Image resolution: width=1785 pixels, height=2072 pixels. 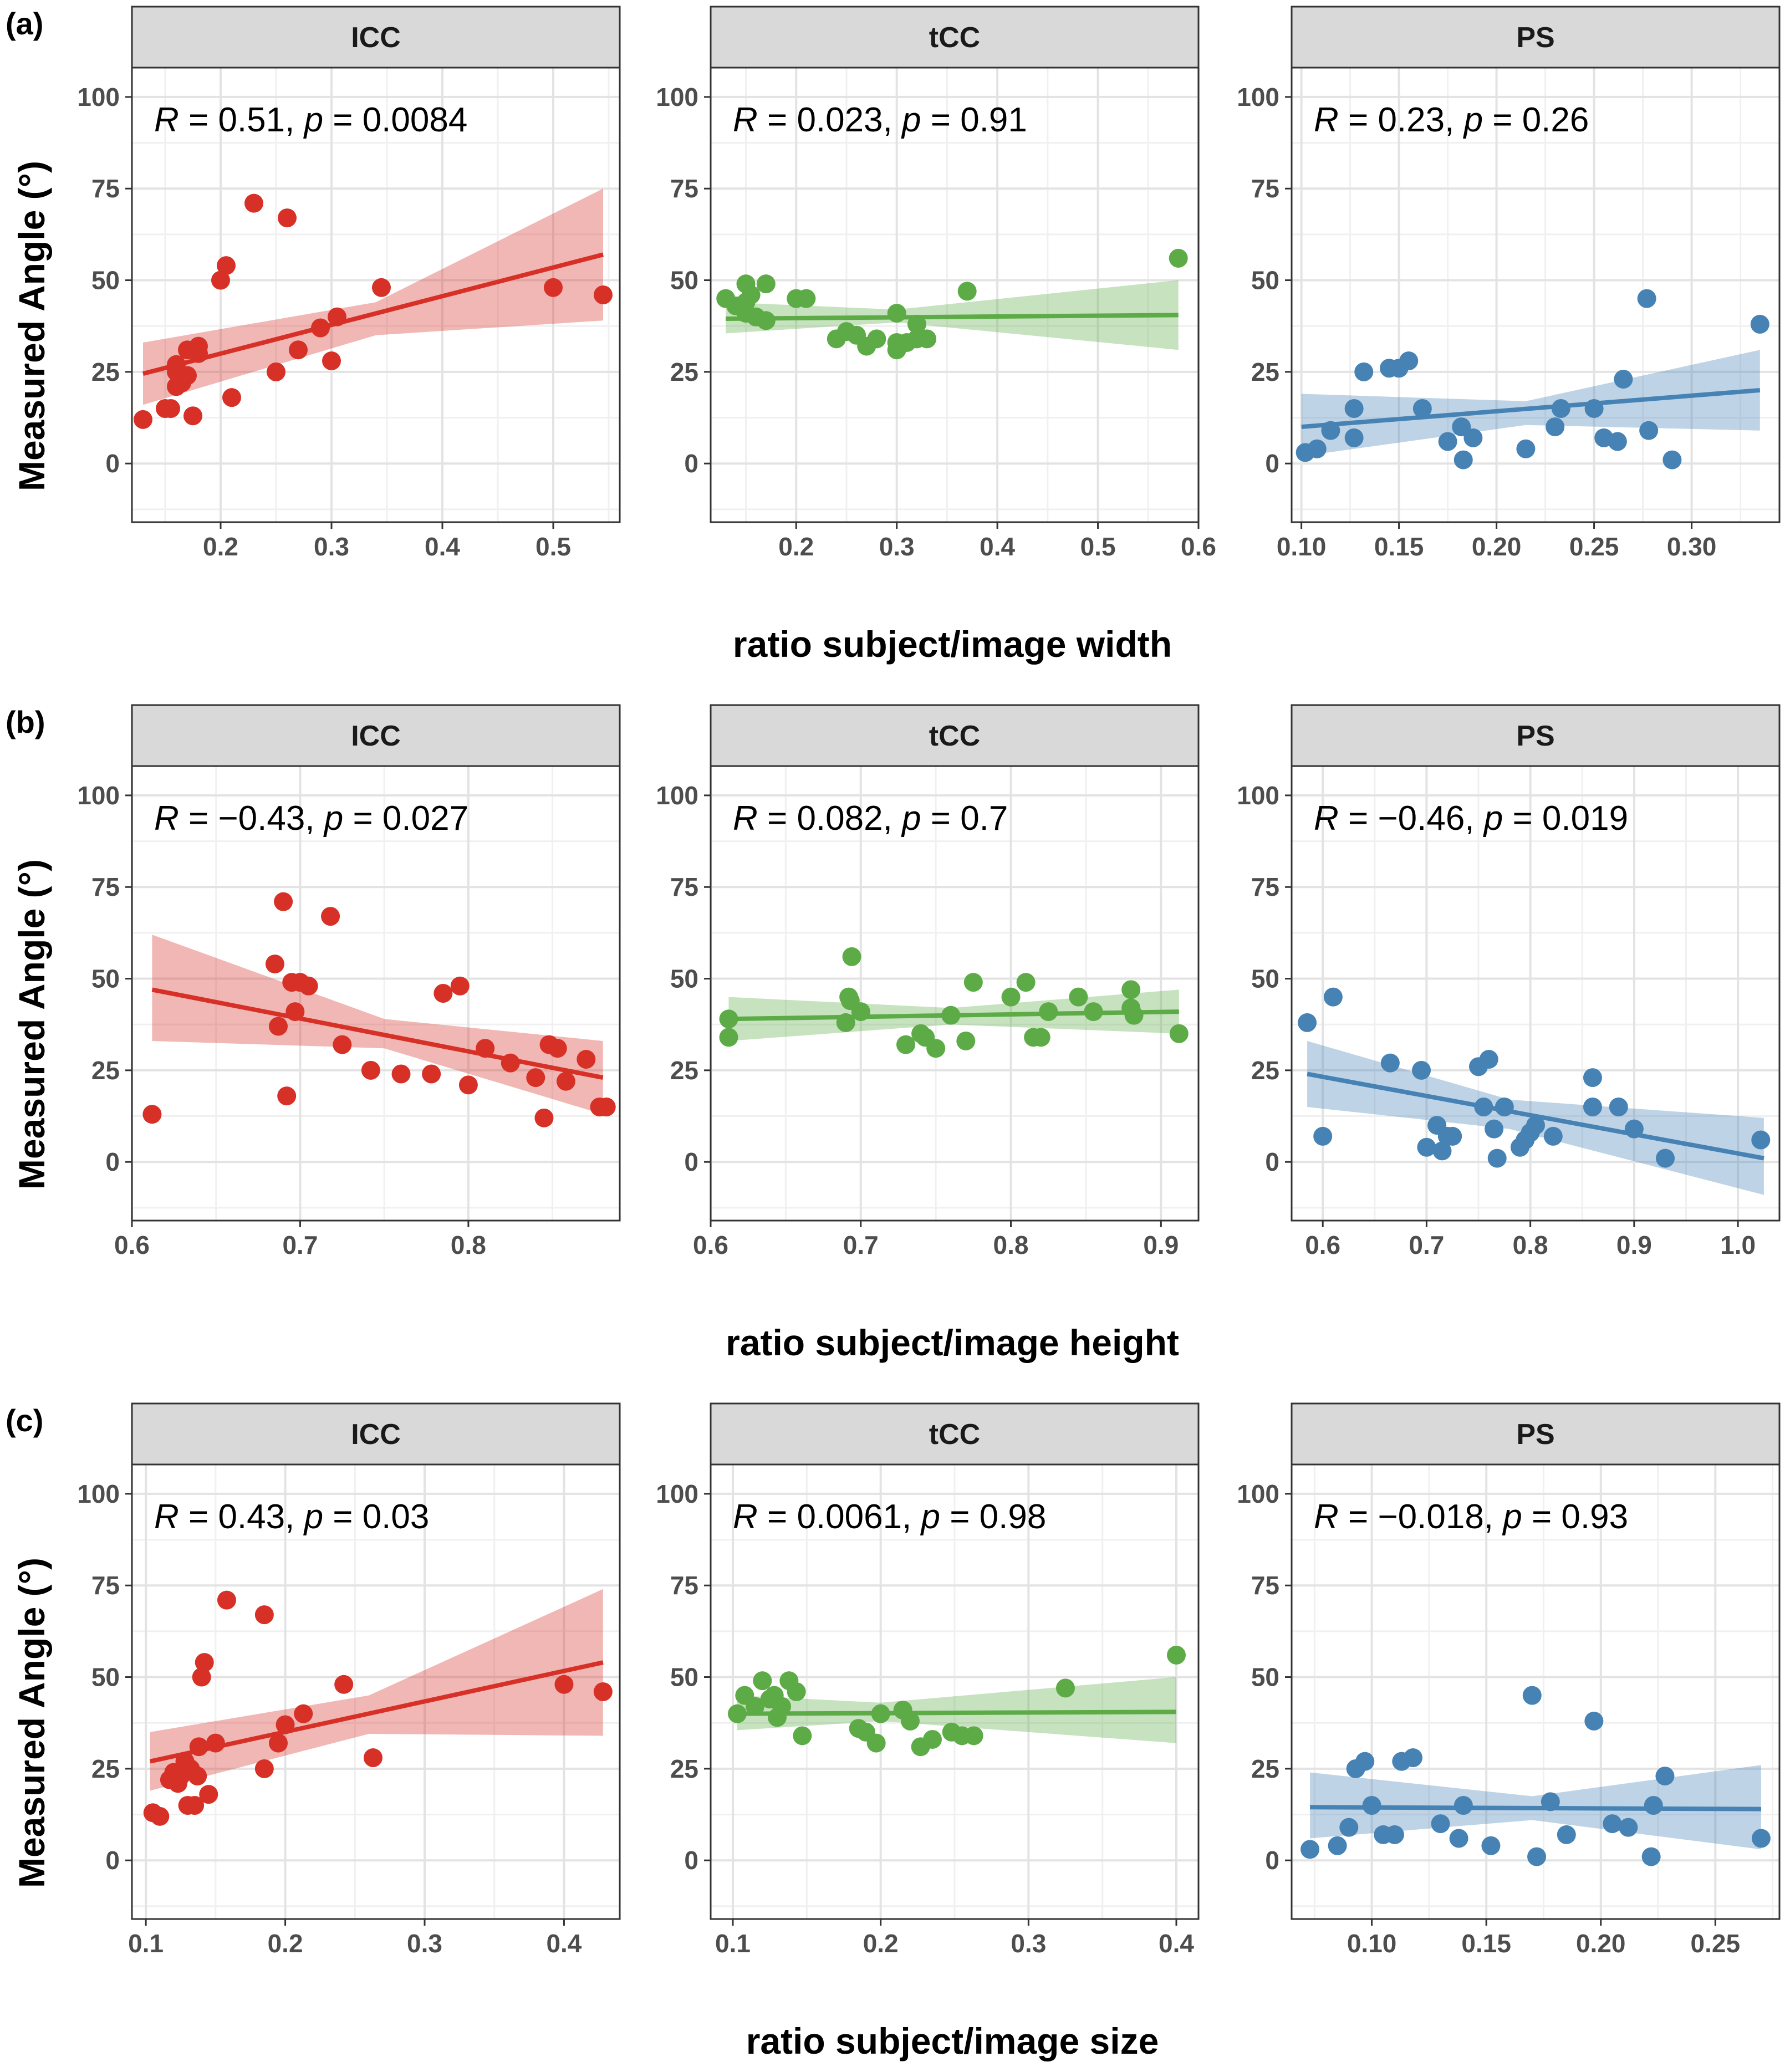 What do you see at coordinates (32, 1024) in the screenshot?
I see `y-axis-label-b: Measured Angle (°)` at bounding box center [32, 1024].